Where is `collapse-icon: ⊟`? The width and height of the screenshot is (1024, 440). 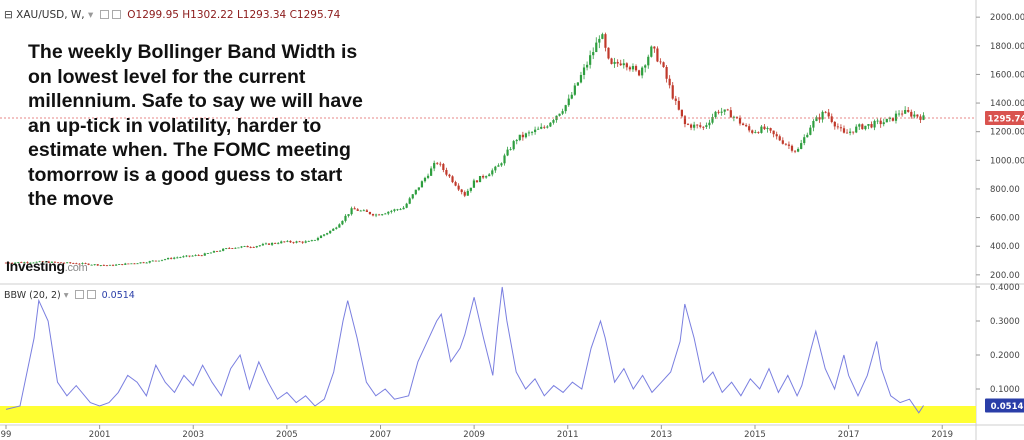 collapse-icon: ⊟ is located at coordinates (8, 15).